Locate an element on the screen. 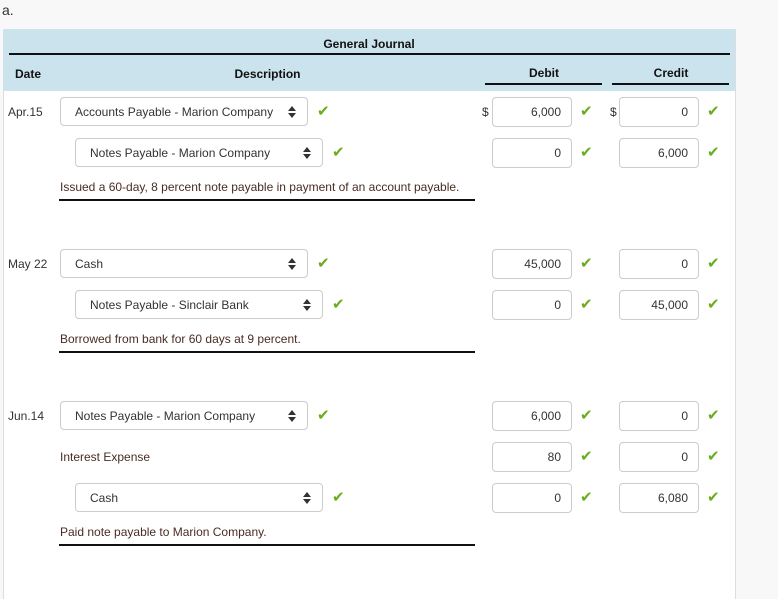  debit-rule is located at coordinates (543, 84).